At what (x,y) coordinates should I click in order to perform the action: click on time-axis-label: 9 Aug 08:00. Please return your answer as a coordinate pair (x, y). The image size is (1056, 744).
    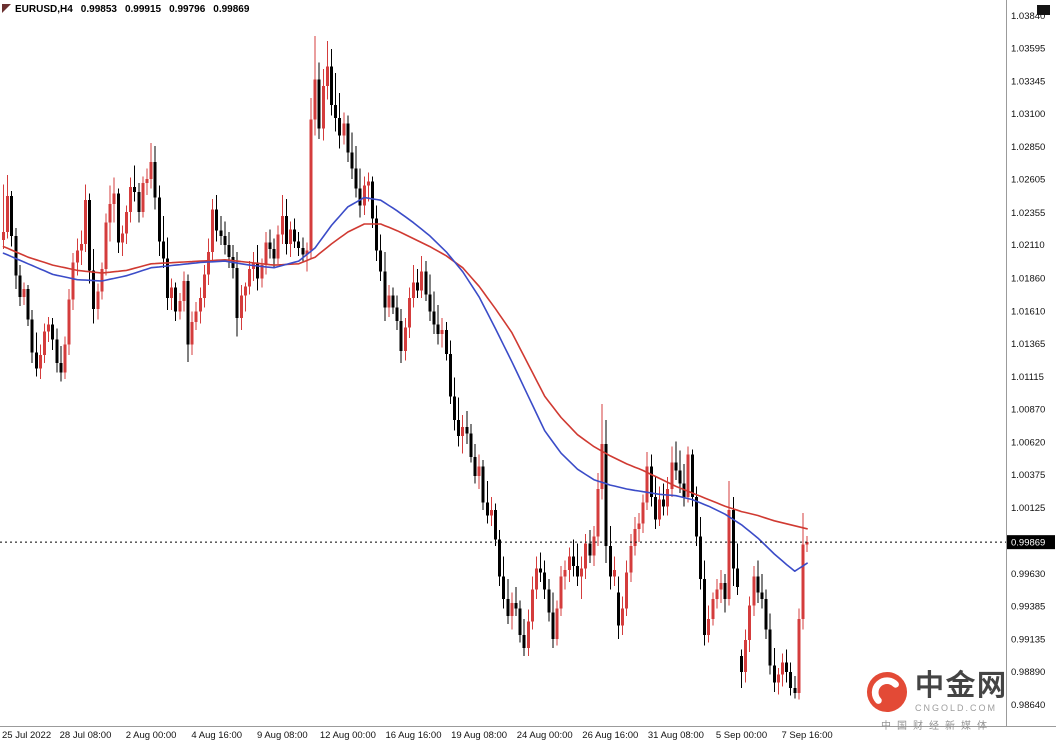
    Looking at the image, I should click on (282, 735).